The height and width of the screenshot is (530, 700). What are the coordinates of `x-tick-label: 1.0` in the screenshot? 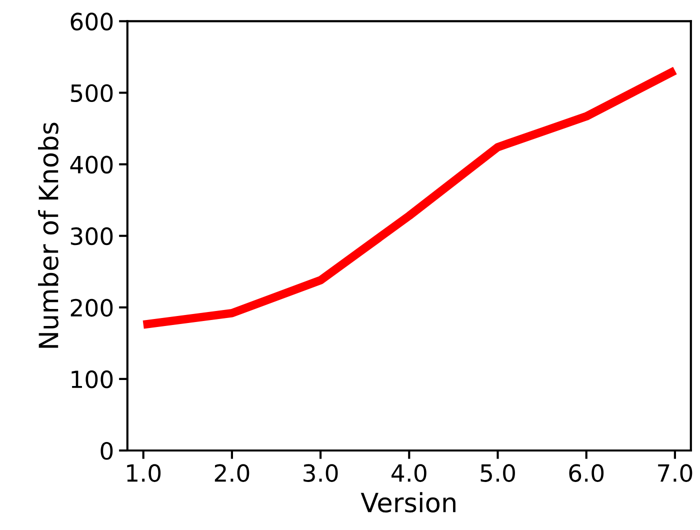 It's located at (144, 473).